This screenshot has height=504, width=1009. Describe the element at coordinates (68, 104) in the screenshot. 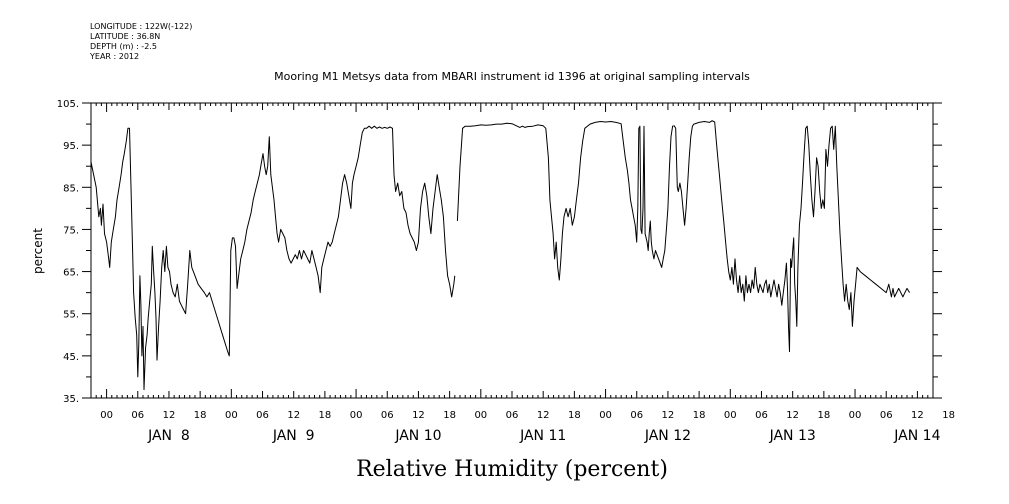

I see `y-tick-label: 105.` at that location.